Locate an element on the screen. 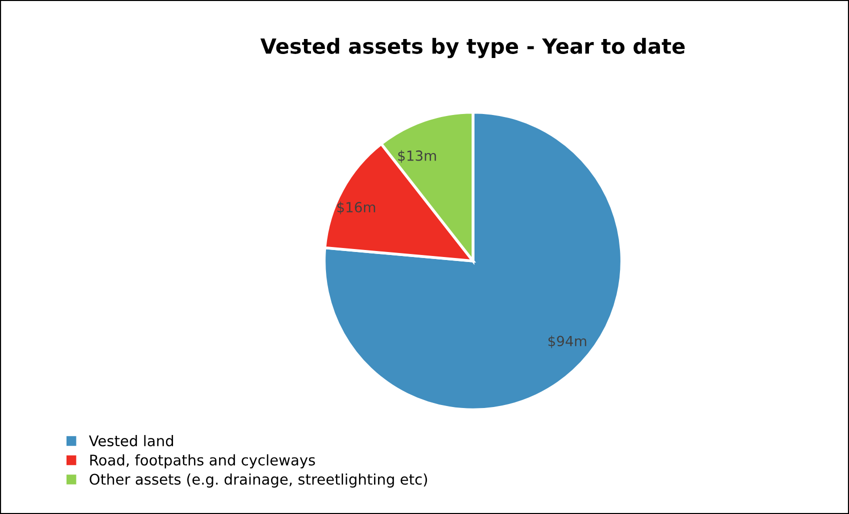 The width and height of the screenshot is (849, 514). legend-label: Other assets (e.g. drainage, streetlighting etc) is located at coordinates (258, 480).